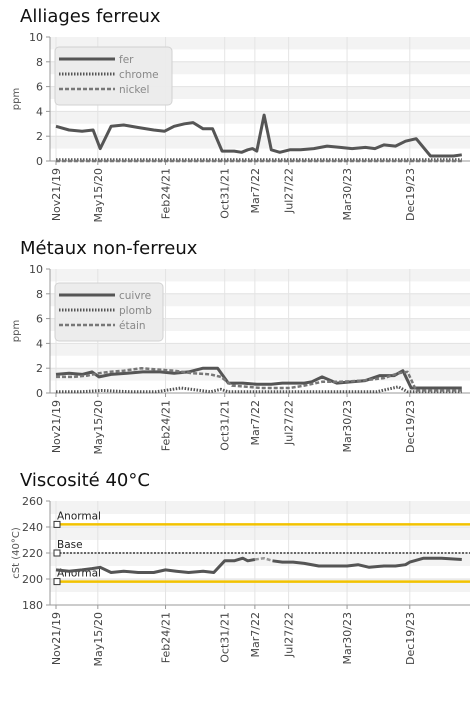 The width and height of the screenshot is (474, 702). What do you see at coordinates (135, 311) in the screenshot?
I see `legend-label: plomb` at bounding box center [135, 311].